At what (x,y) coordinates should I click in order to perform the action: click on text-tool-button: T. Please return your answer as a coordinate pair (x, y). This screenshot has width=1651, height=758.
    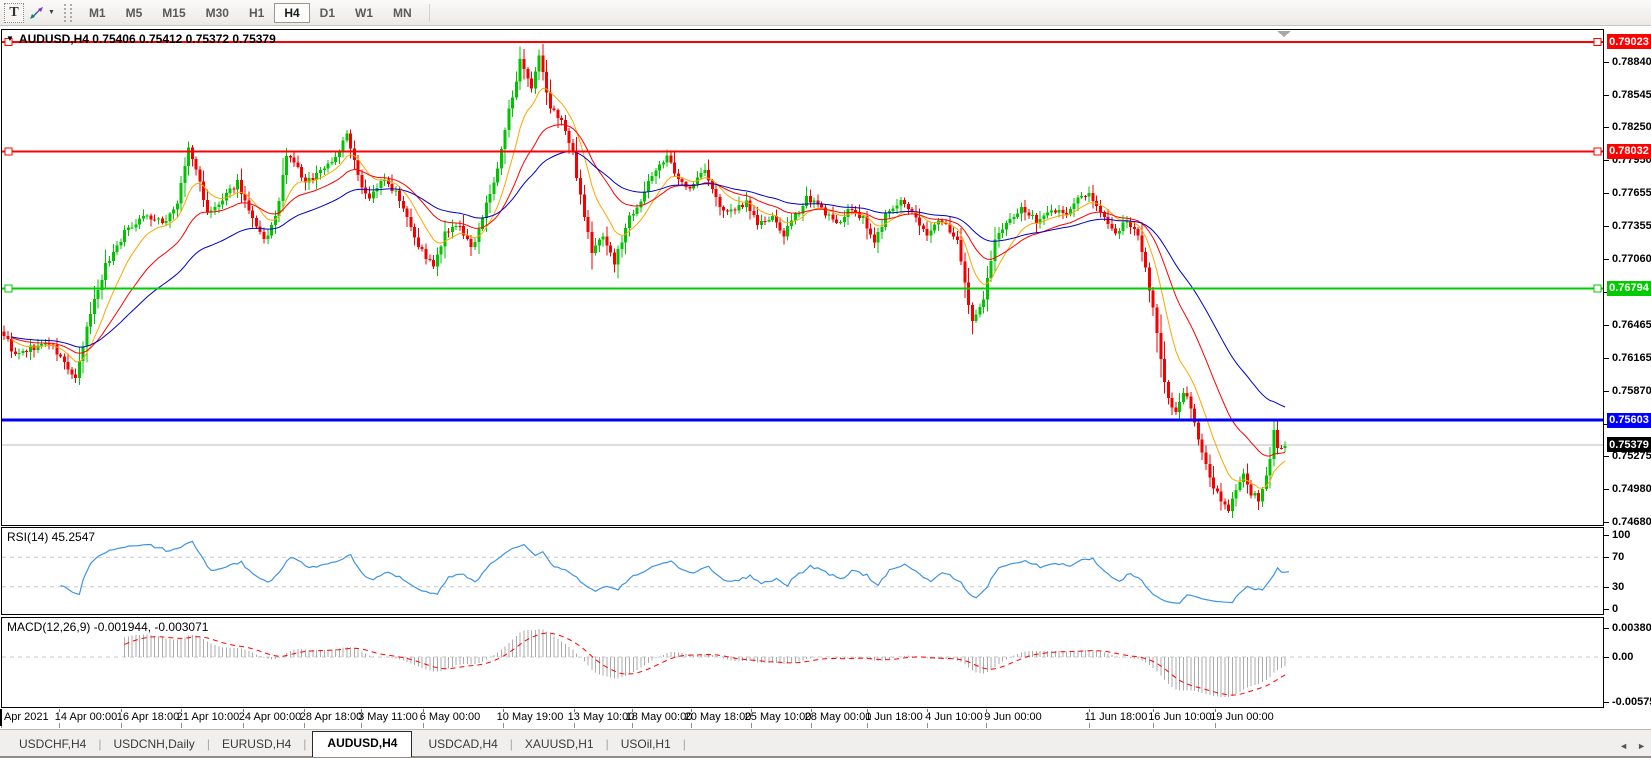
    Looking at the image, I should click on (14, 12).